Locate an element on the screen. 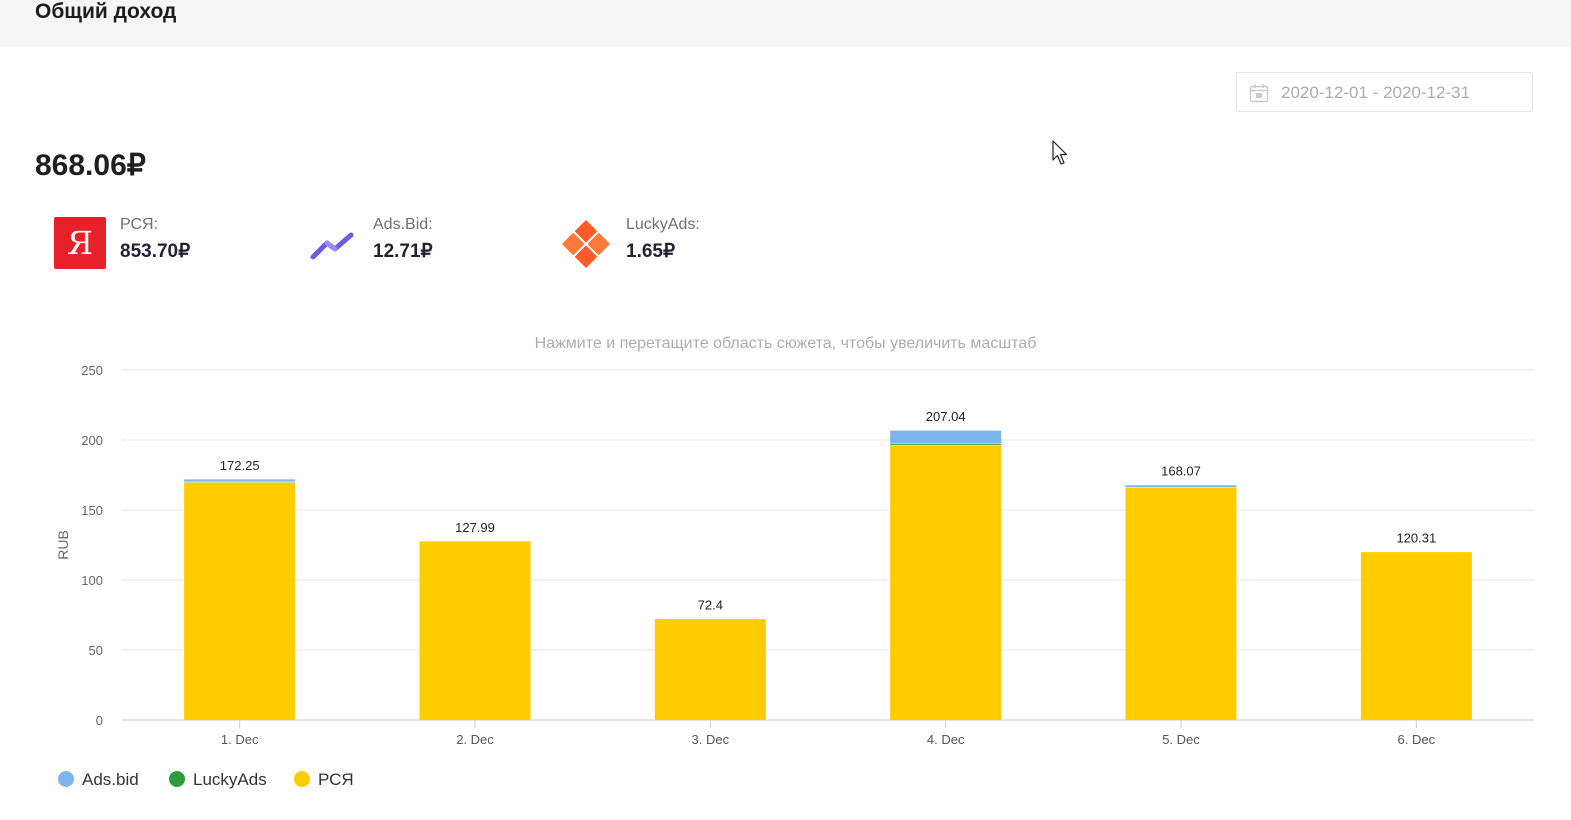  y-tick-label: 0 is located at coordinates (99, 720).